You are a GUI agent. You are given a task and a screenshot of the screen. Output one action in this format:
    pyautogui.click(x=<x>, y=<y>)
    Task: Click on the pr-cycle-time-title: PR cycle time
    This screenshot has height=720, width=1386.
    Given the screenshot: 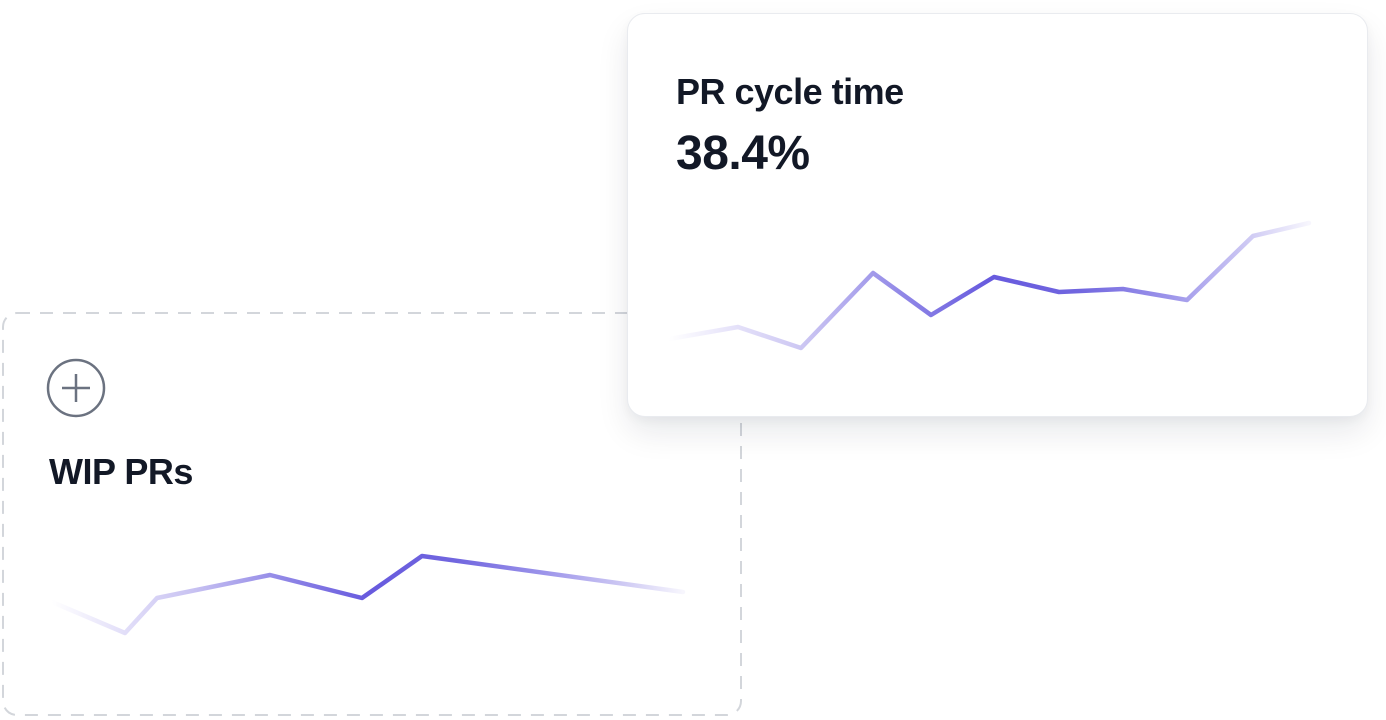 What is the action you would take?
    pyautogui.click(x=790, y=91)
    